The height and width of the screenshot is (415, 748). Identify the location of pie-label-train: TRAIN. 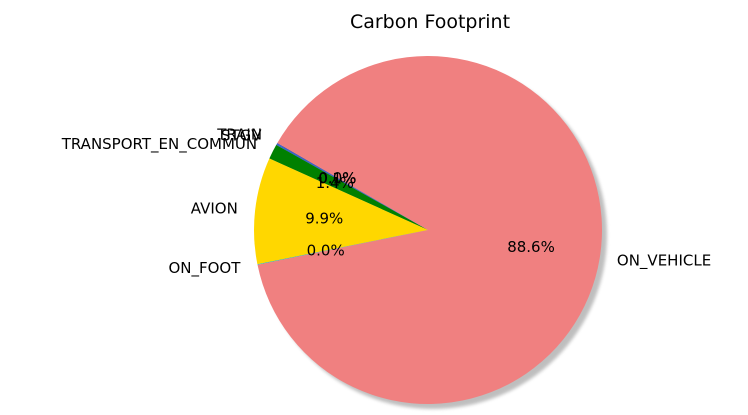
(239, 135).